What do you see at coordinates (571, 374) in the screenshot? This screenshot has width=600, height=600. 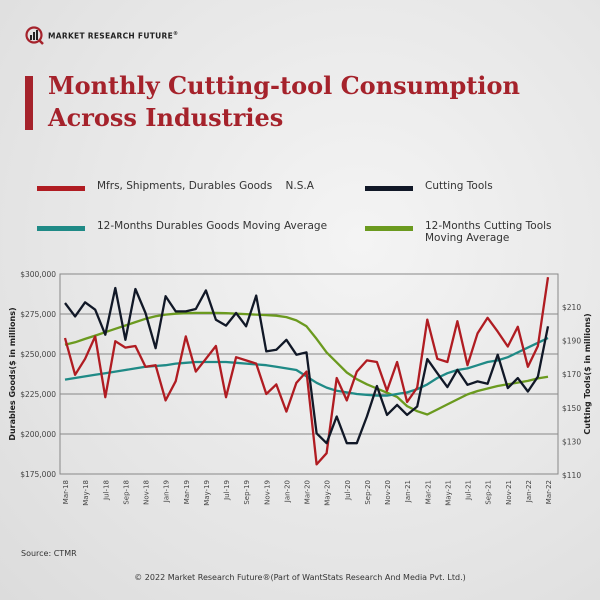 I see `y-right-tick-label: $170` at bounding box center [571, 374].